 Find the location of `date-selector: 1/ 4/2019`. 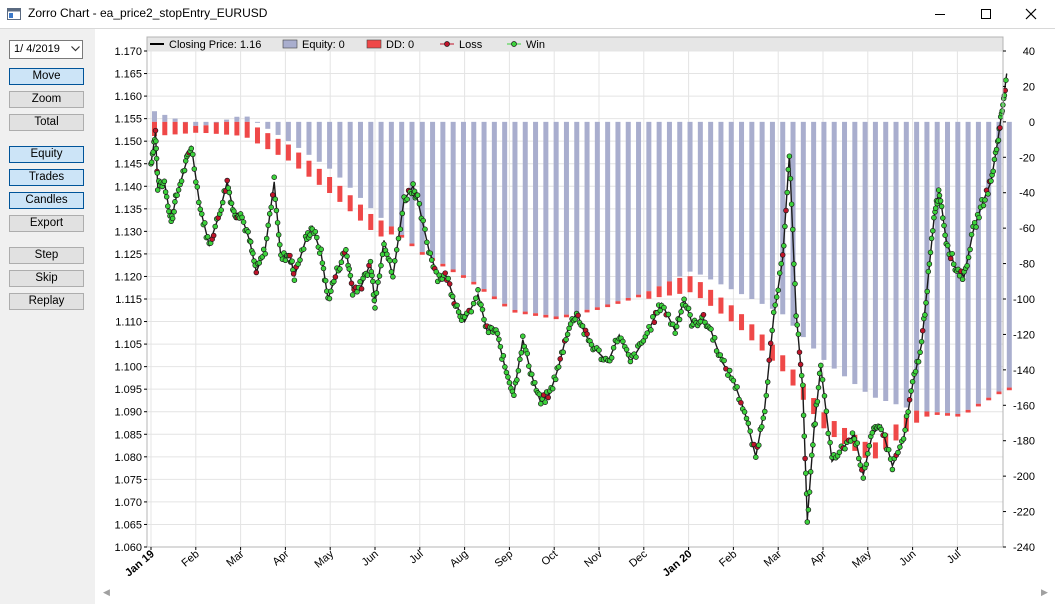

date-selector: 1/ 4/2019 is located at coordinates (46, 49).